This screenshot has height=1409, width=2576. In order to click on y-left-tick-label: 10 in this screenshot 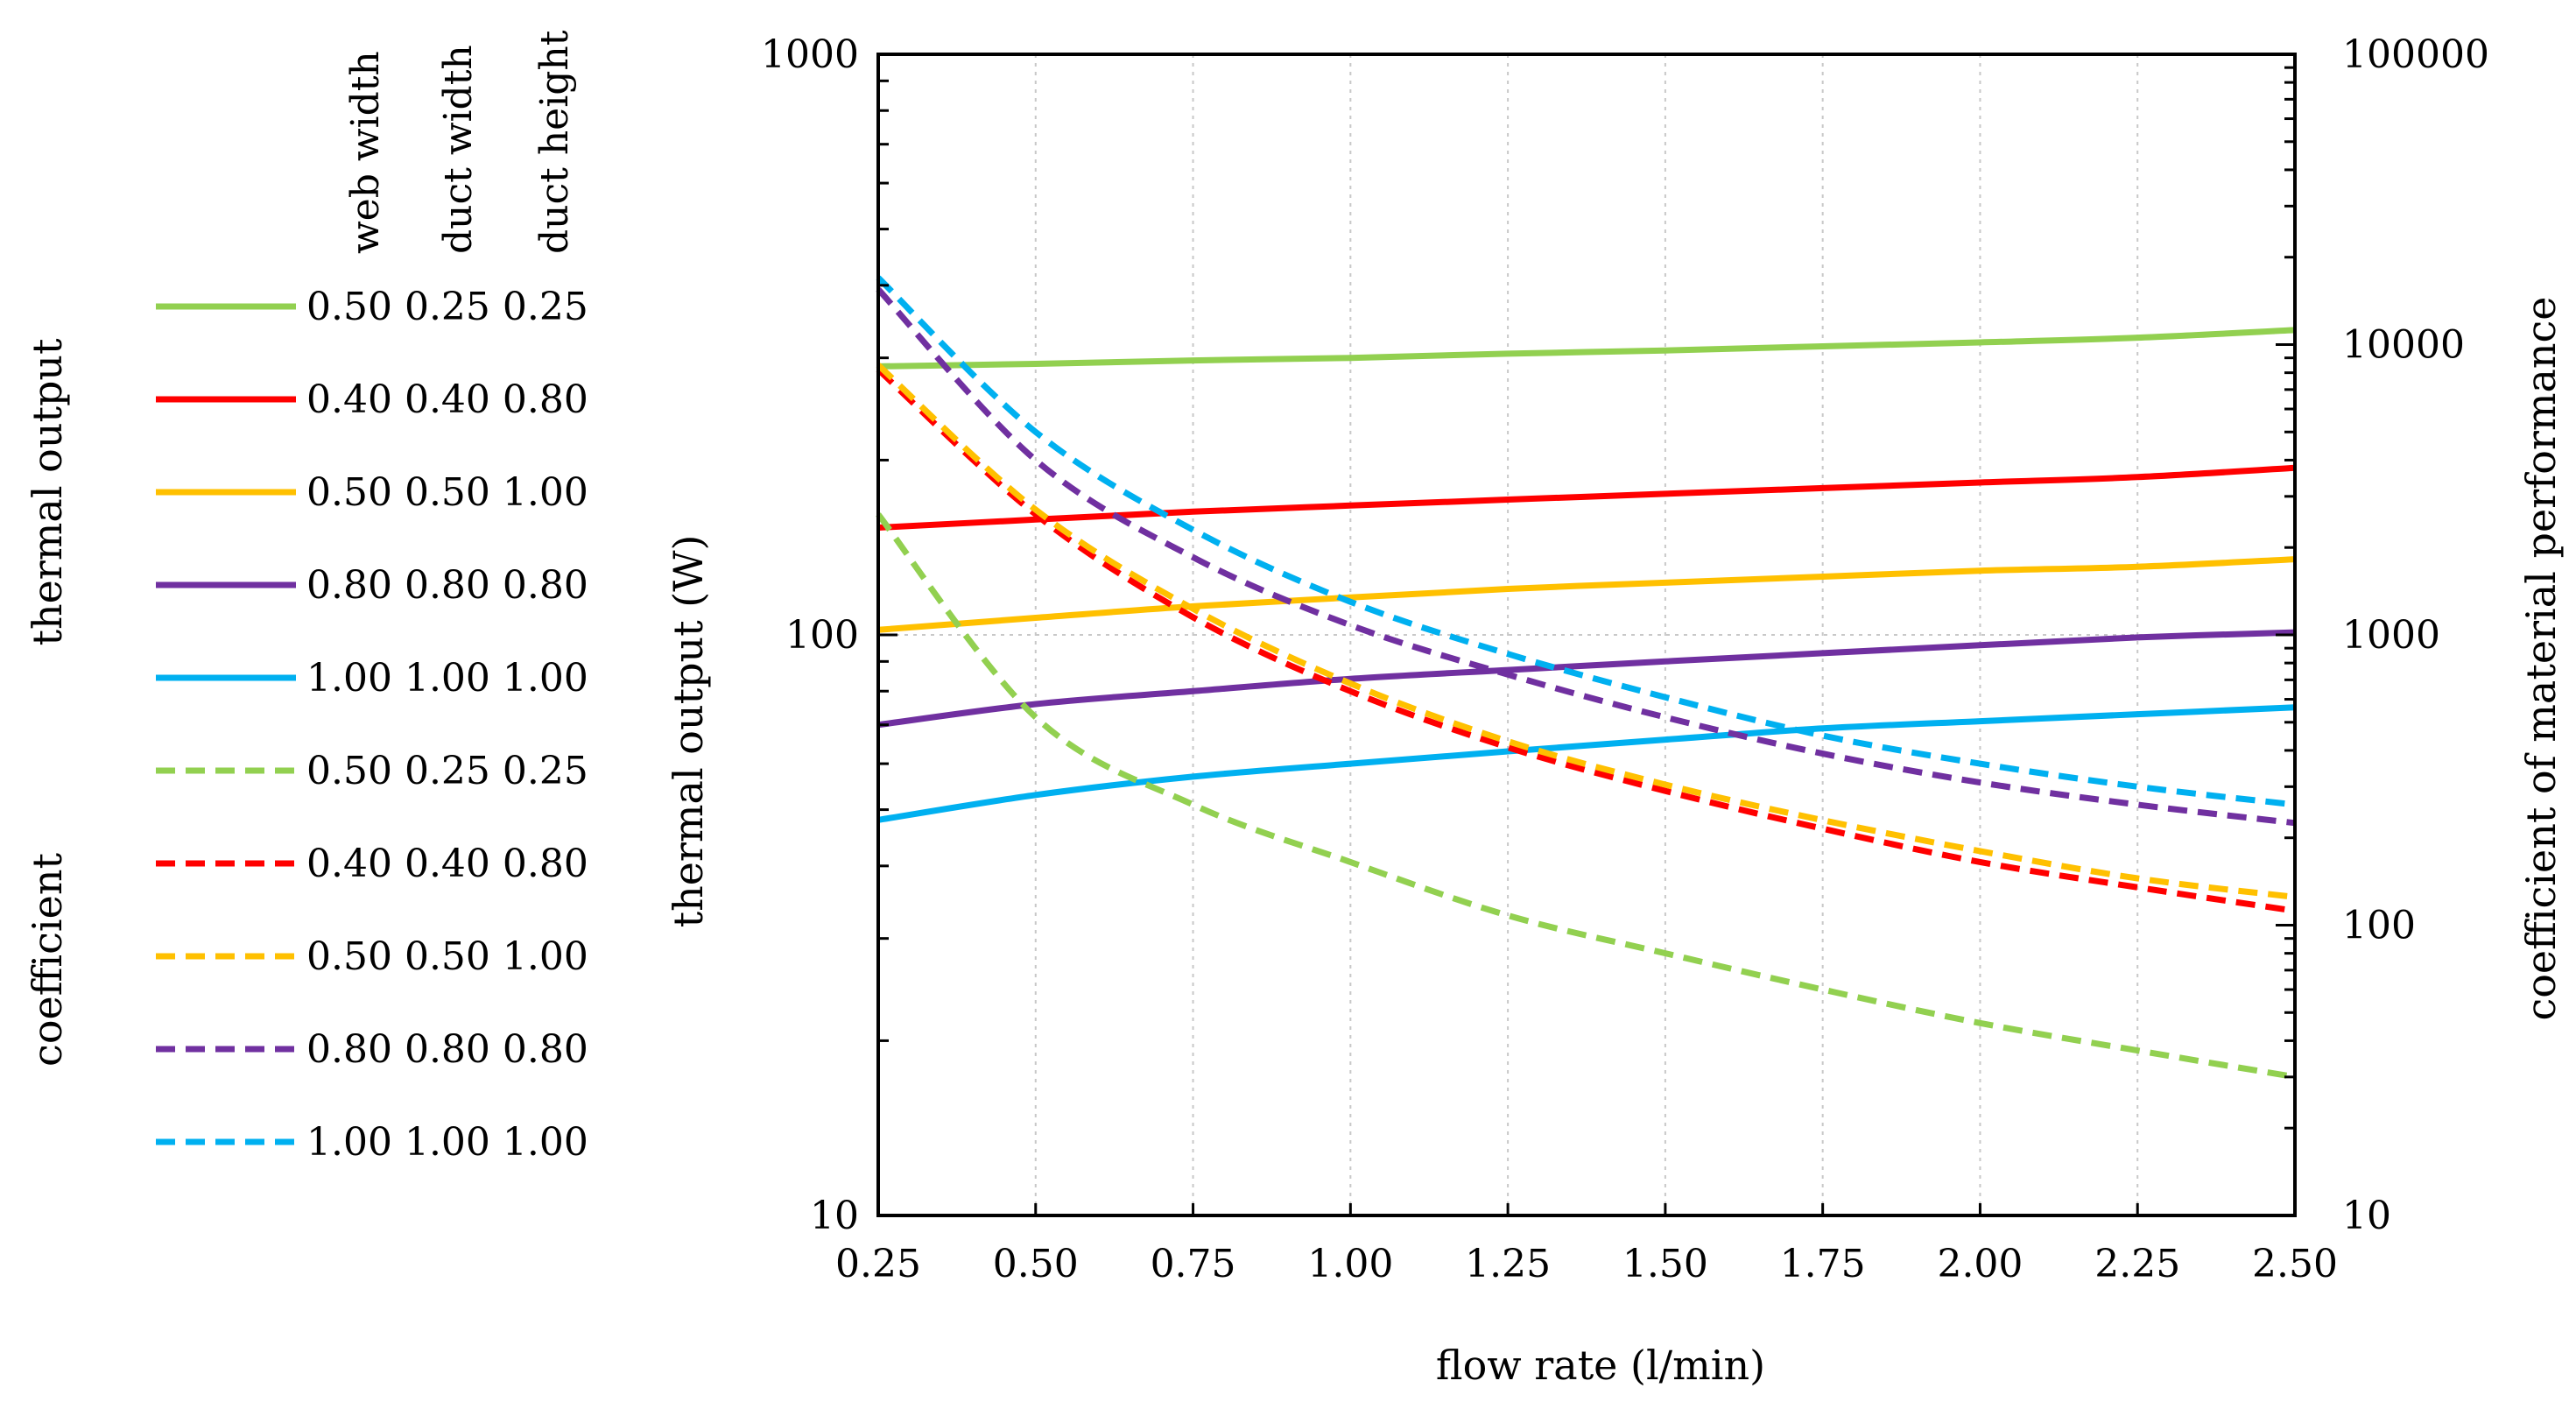, I will do `click(834, 1216)`.